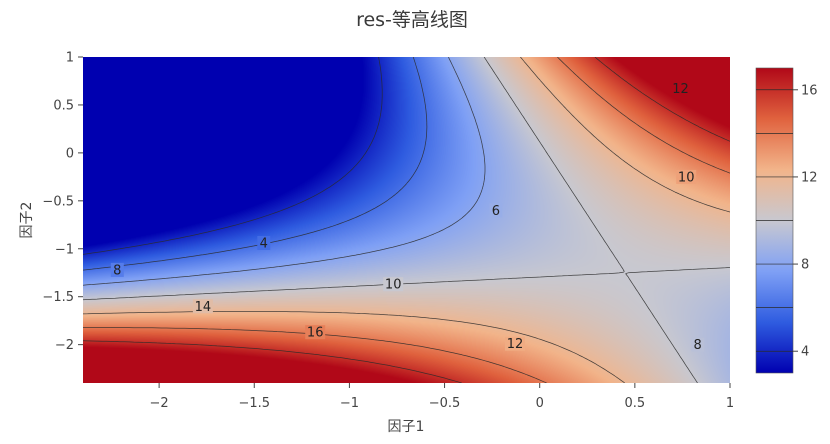 This screenshot has width=830, height=444. What do you see at coordinates (635, 403) in the screenshot?
I see `x-tick-label: 0.5` at bounding box center [635, 403].